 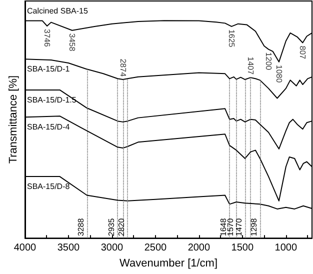 I want to click on x-tick-label: 1000, so click(x=286, y=248).